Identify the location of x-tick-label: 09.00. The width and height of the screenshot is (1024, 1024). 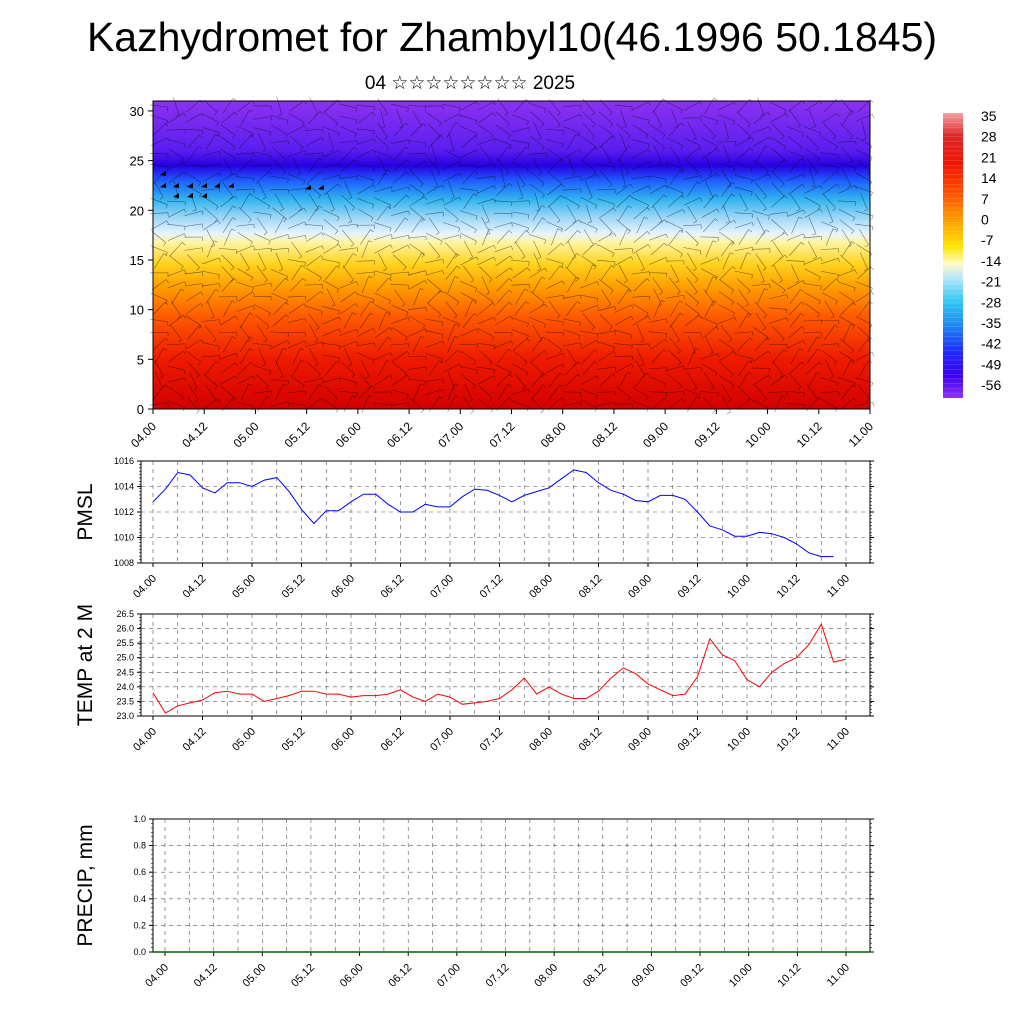
(640, 740).